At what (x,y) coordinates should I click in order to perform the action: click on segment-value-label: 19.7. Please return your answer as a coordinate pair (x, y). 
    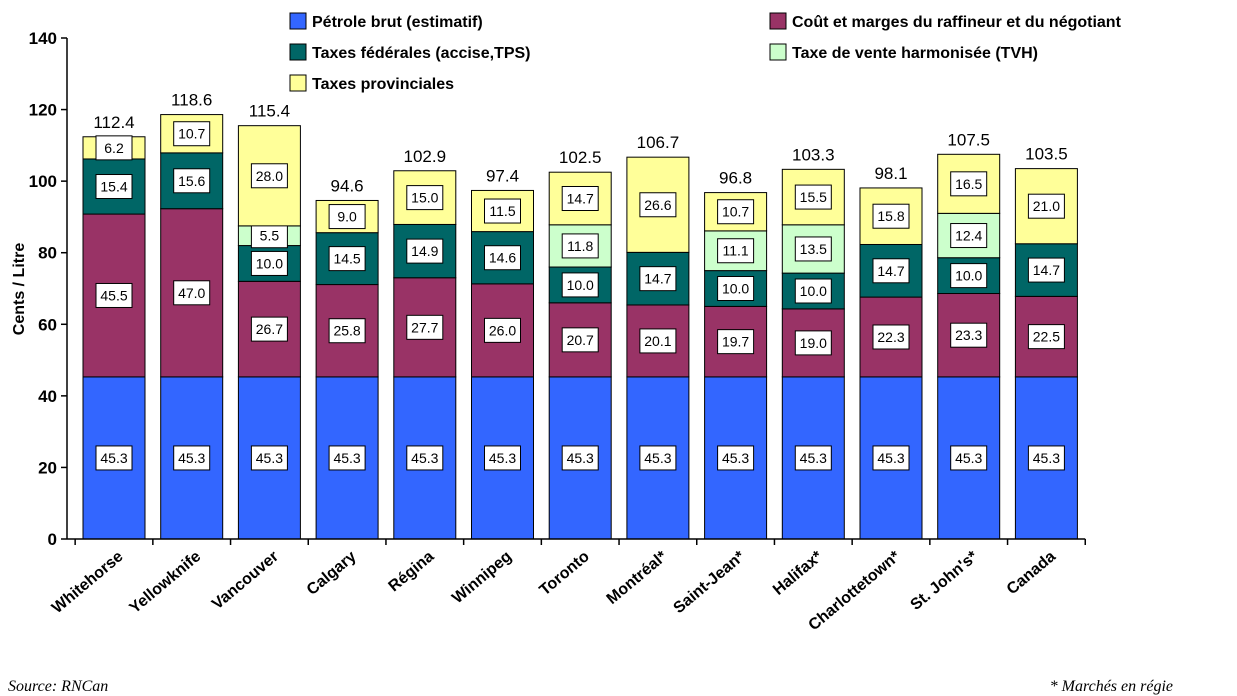
    Looking at the image, I should click on (735, 342).